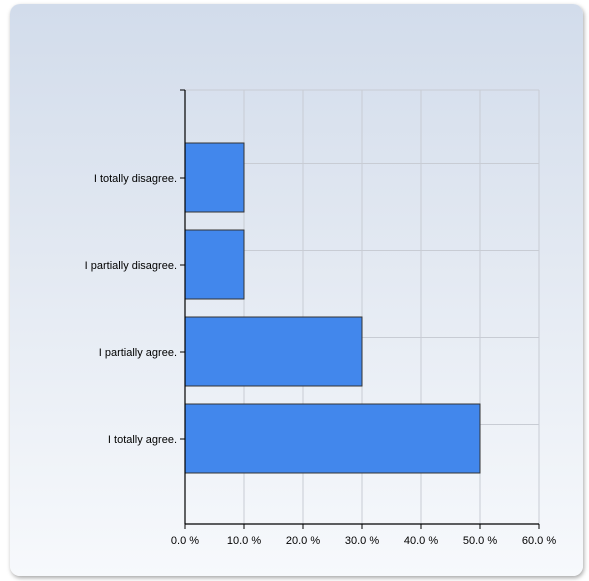  Describe the element at coordinates (244, 541) in the screenshot. I see `x-tick-label: 10.0 %` at that location.